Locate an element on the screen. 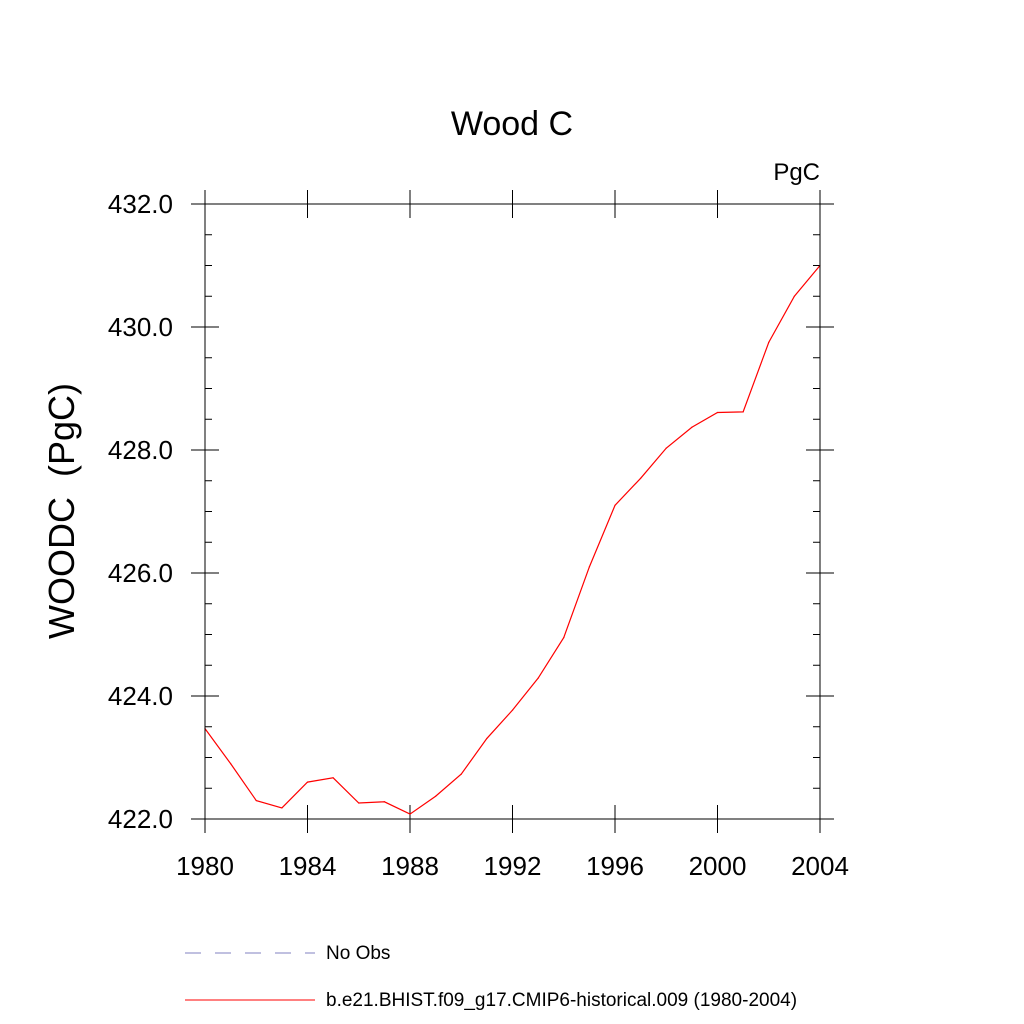  x-tick-label: 2004 is located at coordinates (820, 866).